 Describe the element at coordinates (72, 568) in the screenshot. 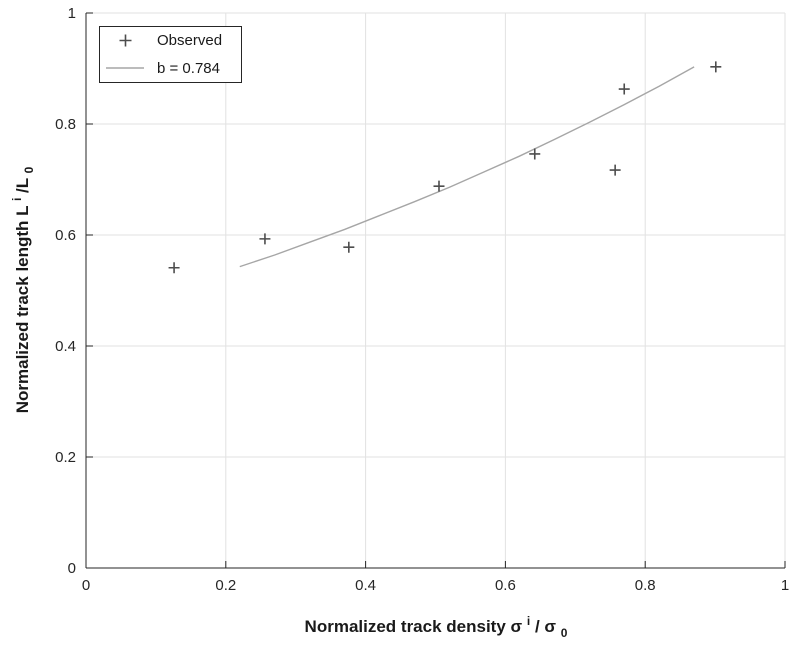

I see `y-tick-label: 0` at that location.